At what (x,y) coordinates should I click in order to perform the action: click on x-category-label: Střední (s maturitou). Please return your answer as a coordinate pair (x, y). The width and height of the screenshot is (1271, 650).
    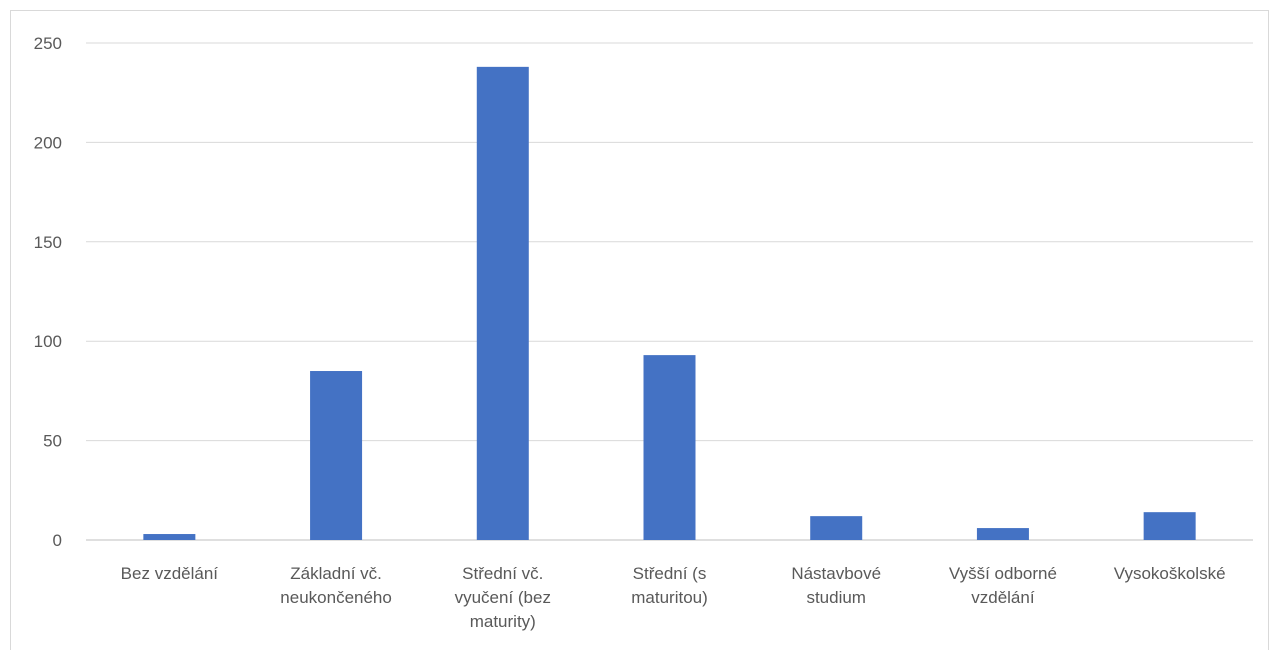
    Looking at the image, I should click on (669, 585).